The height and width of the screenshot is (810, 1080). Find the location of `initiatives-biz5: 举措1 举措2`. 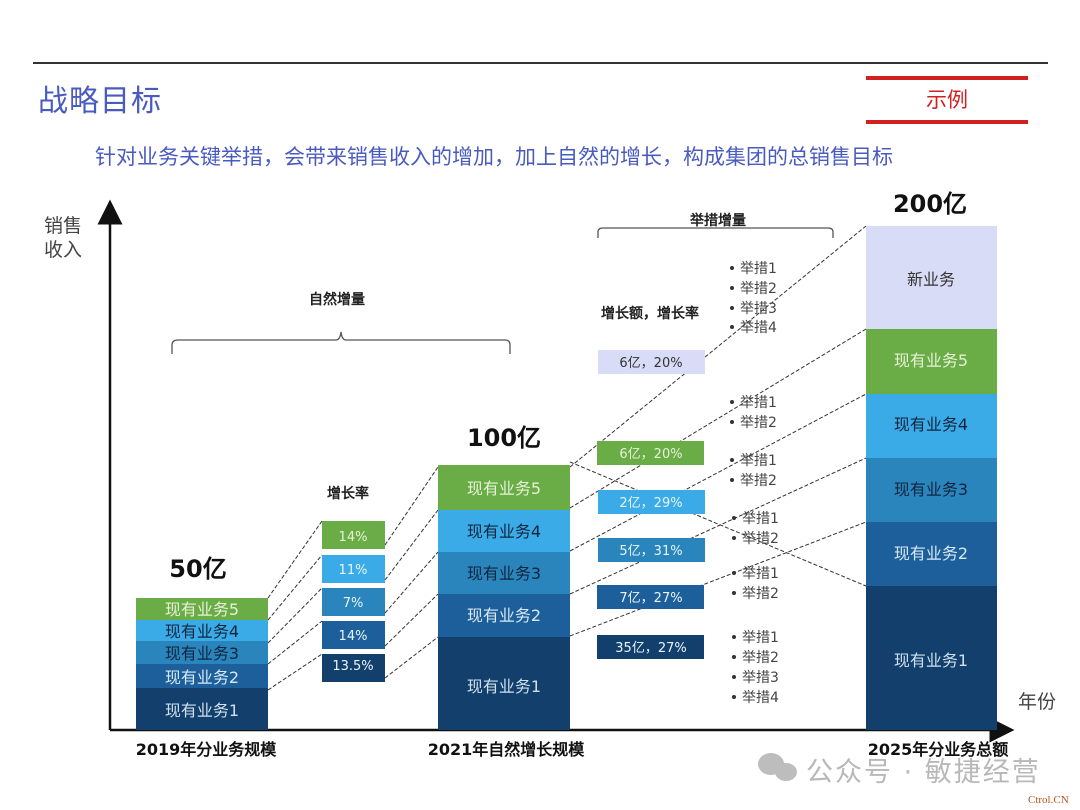

initiatives-biz5: 举措1 举措2 is located at coordinates (753, 413).